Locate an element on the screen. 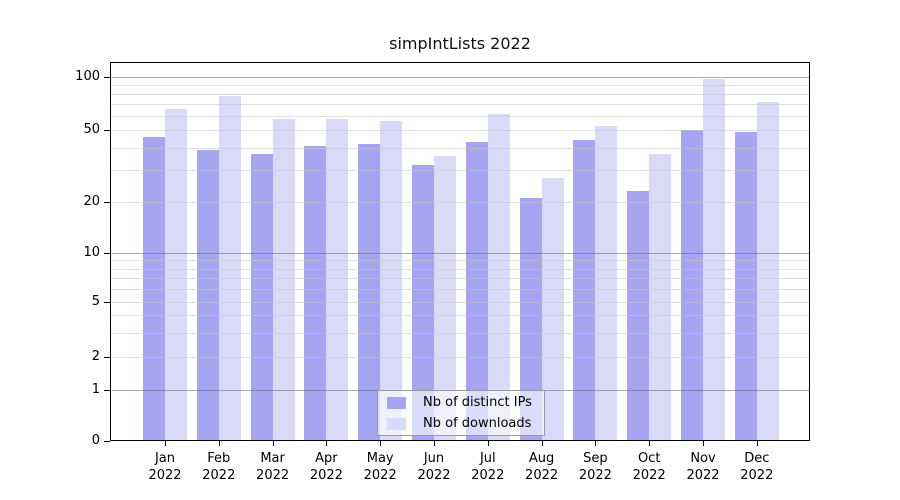 The width and height of the screenshot is (900, 500). legend-label-downloads: Nb of downloads is located at coordinates (477, 423).